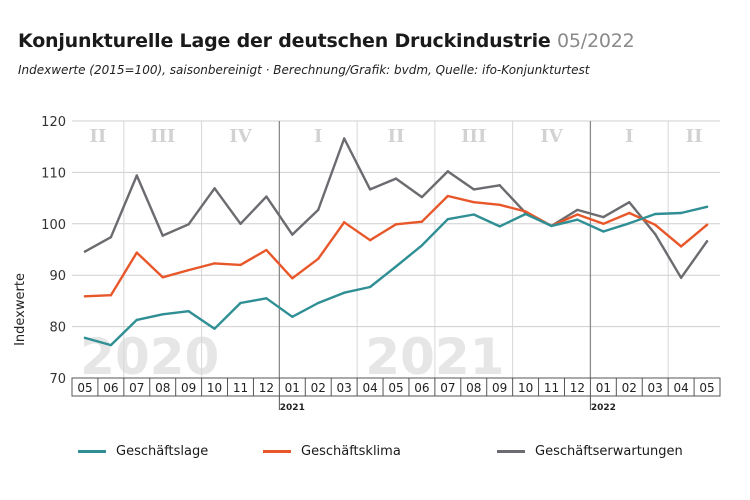  What do you see at coordinates (57, 276) in the screenshot?
I see `y-tick-label: 90` at bounding box center [57, 276].